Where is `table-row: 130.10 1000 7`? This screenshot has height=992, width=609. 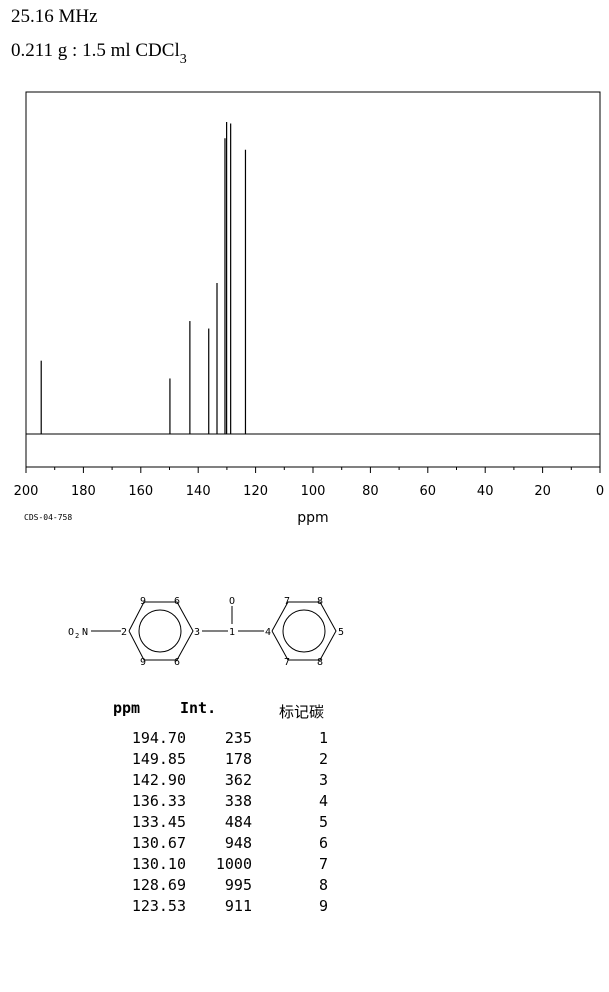
table-row: 130.10 1000 7 is located at coordinates (200, 865).